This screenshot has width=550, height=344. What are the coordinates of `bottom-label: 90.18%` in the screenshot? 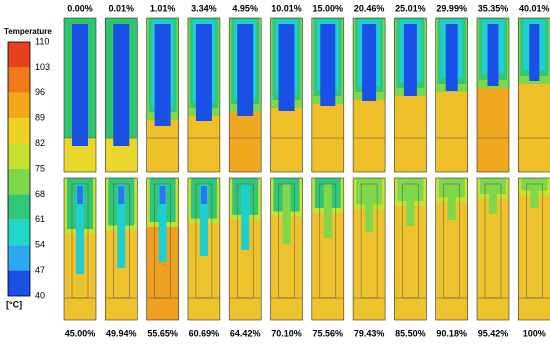 It's located at (451, 333).